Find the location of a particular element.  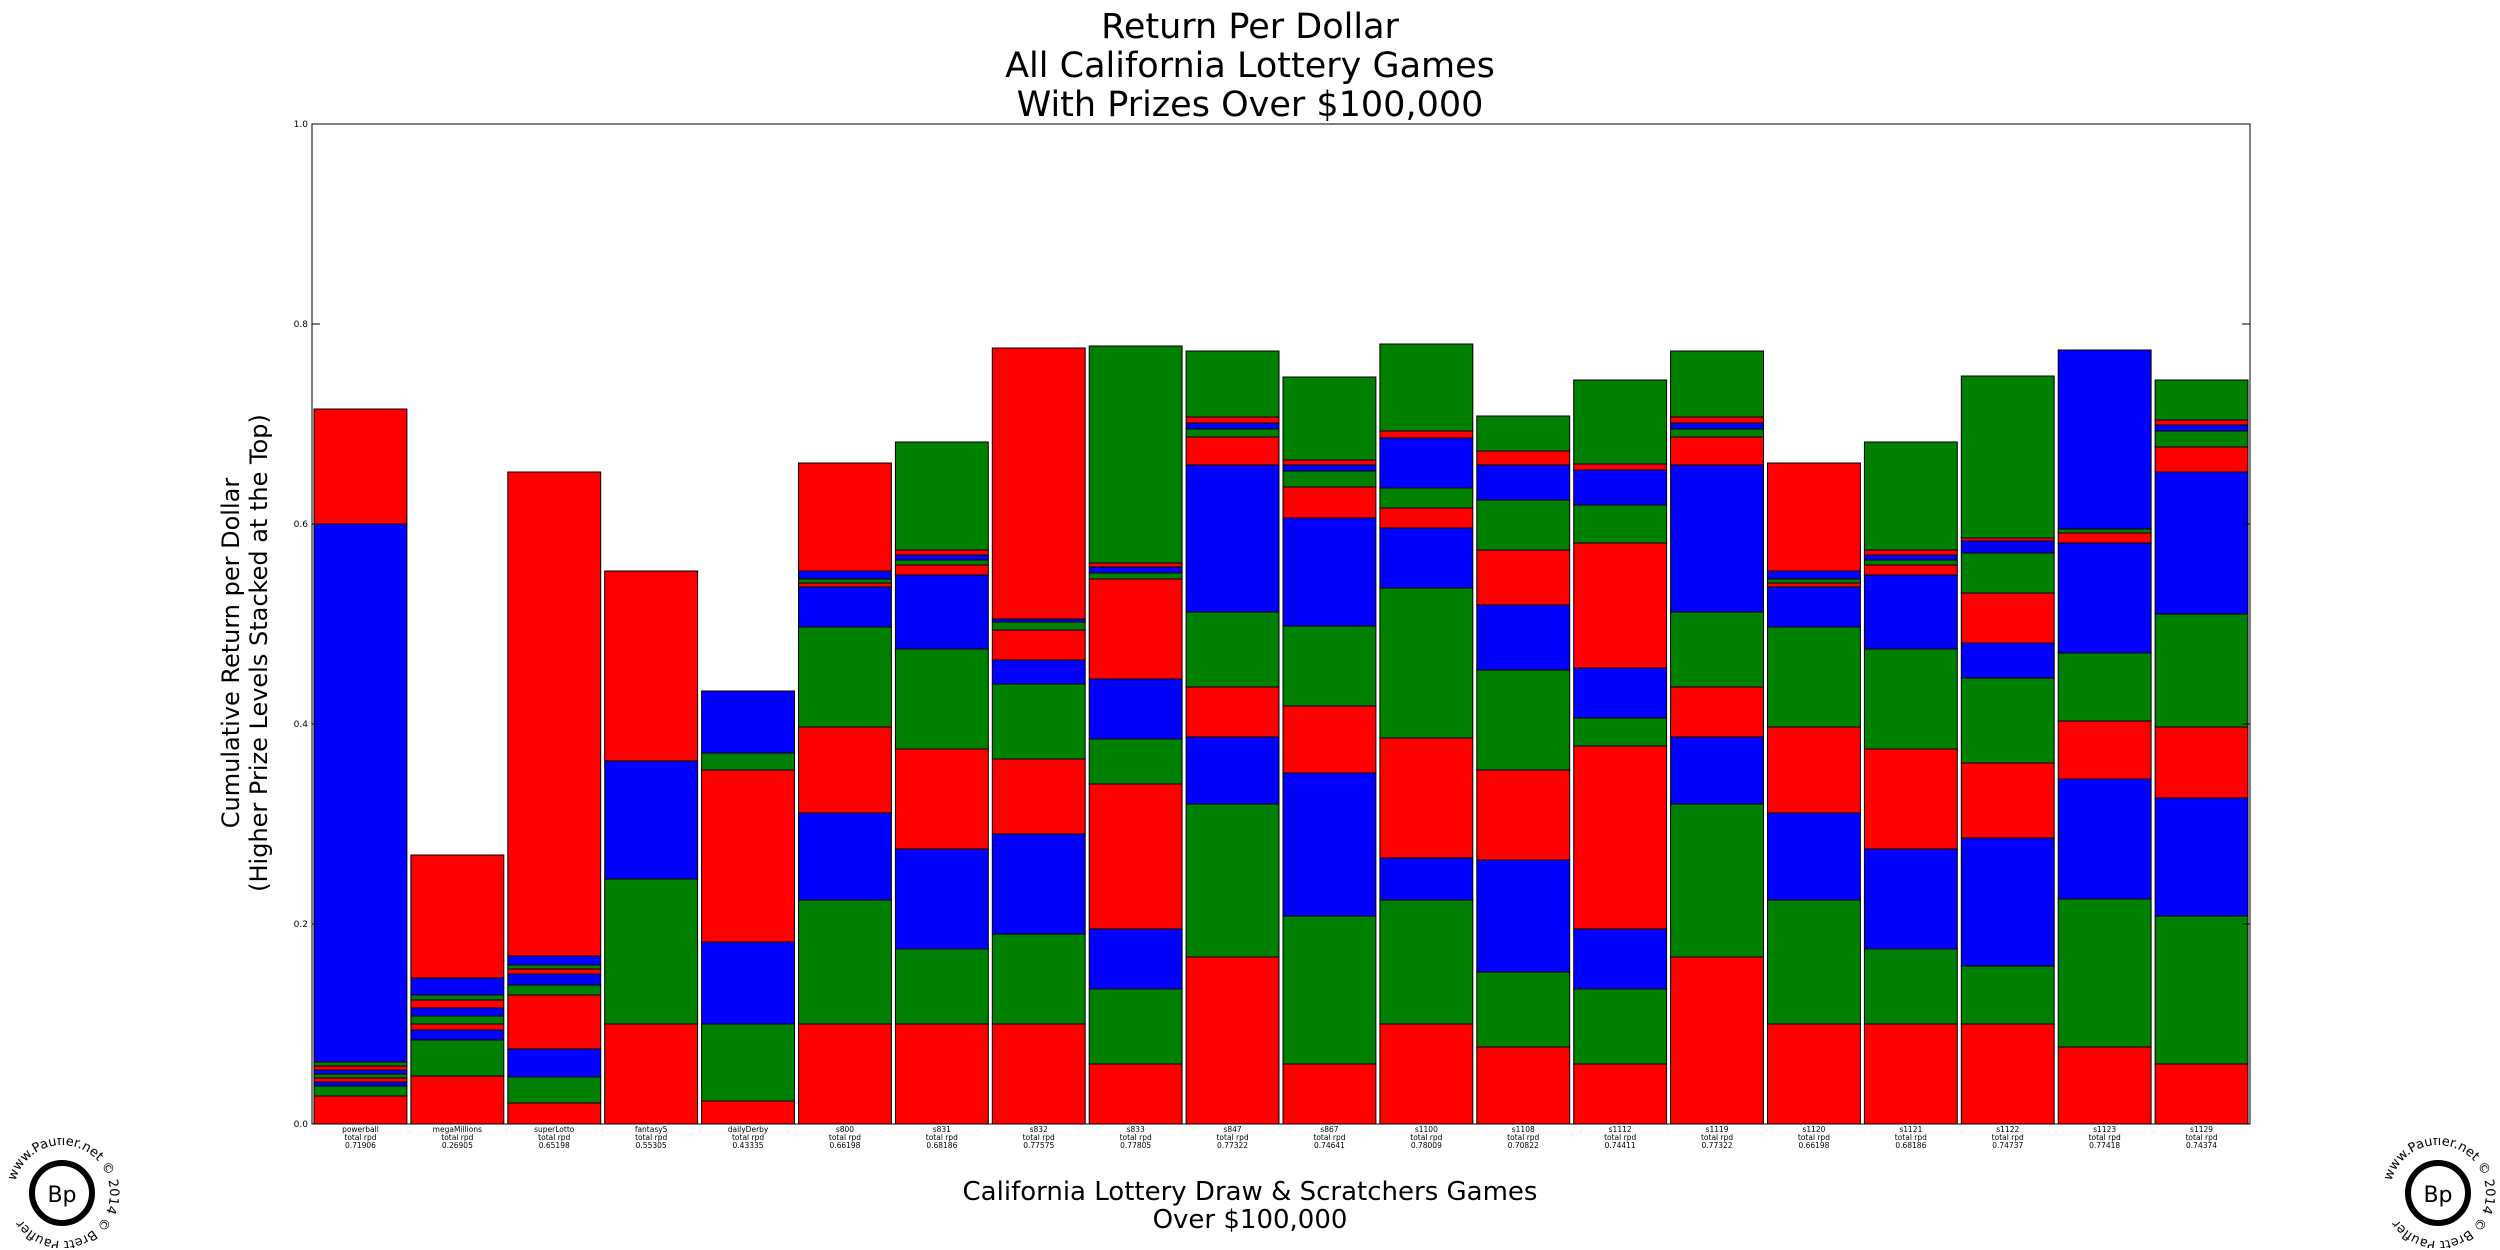

x-tick-rpd-value-megaMillions: 0.26905 is located at coordinates (457, 1145).